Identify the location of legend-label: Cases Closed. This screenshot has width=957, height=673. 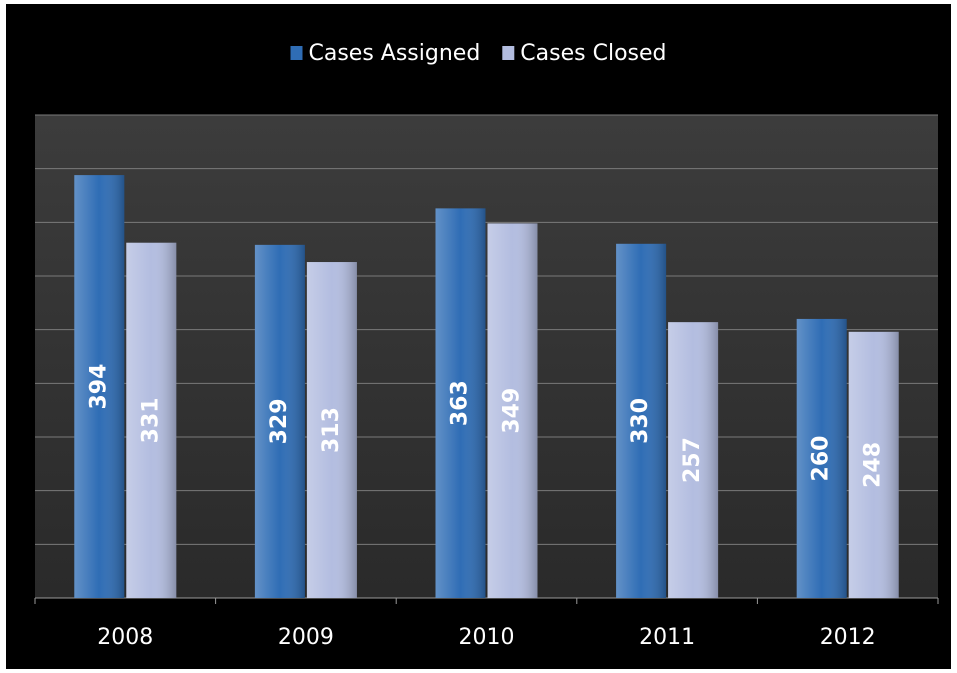
(593, 53).